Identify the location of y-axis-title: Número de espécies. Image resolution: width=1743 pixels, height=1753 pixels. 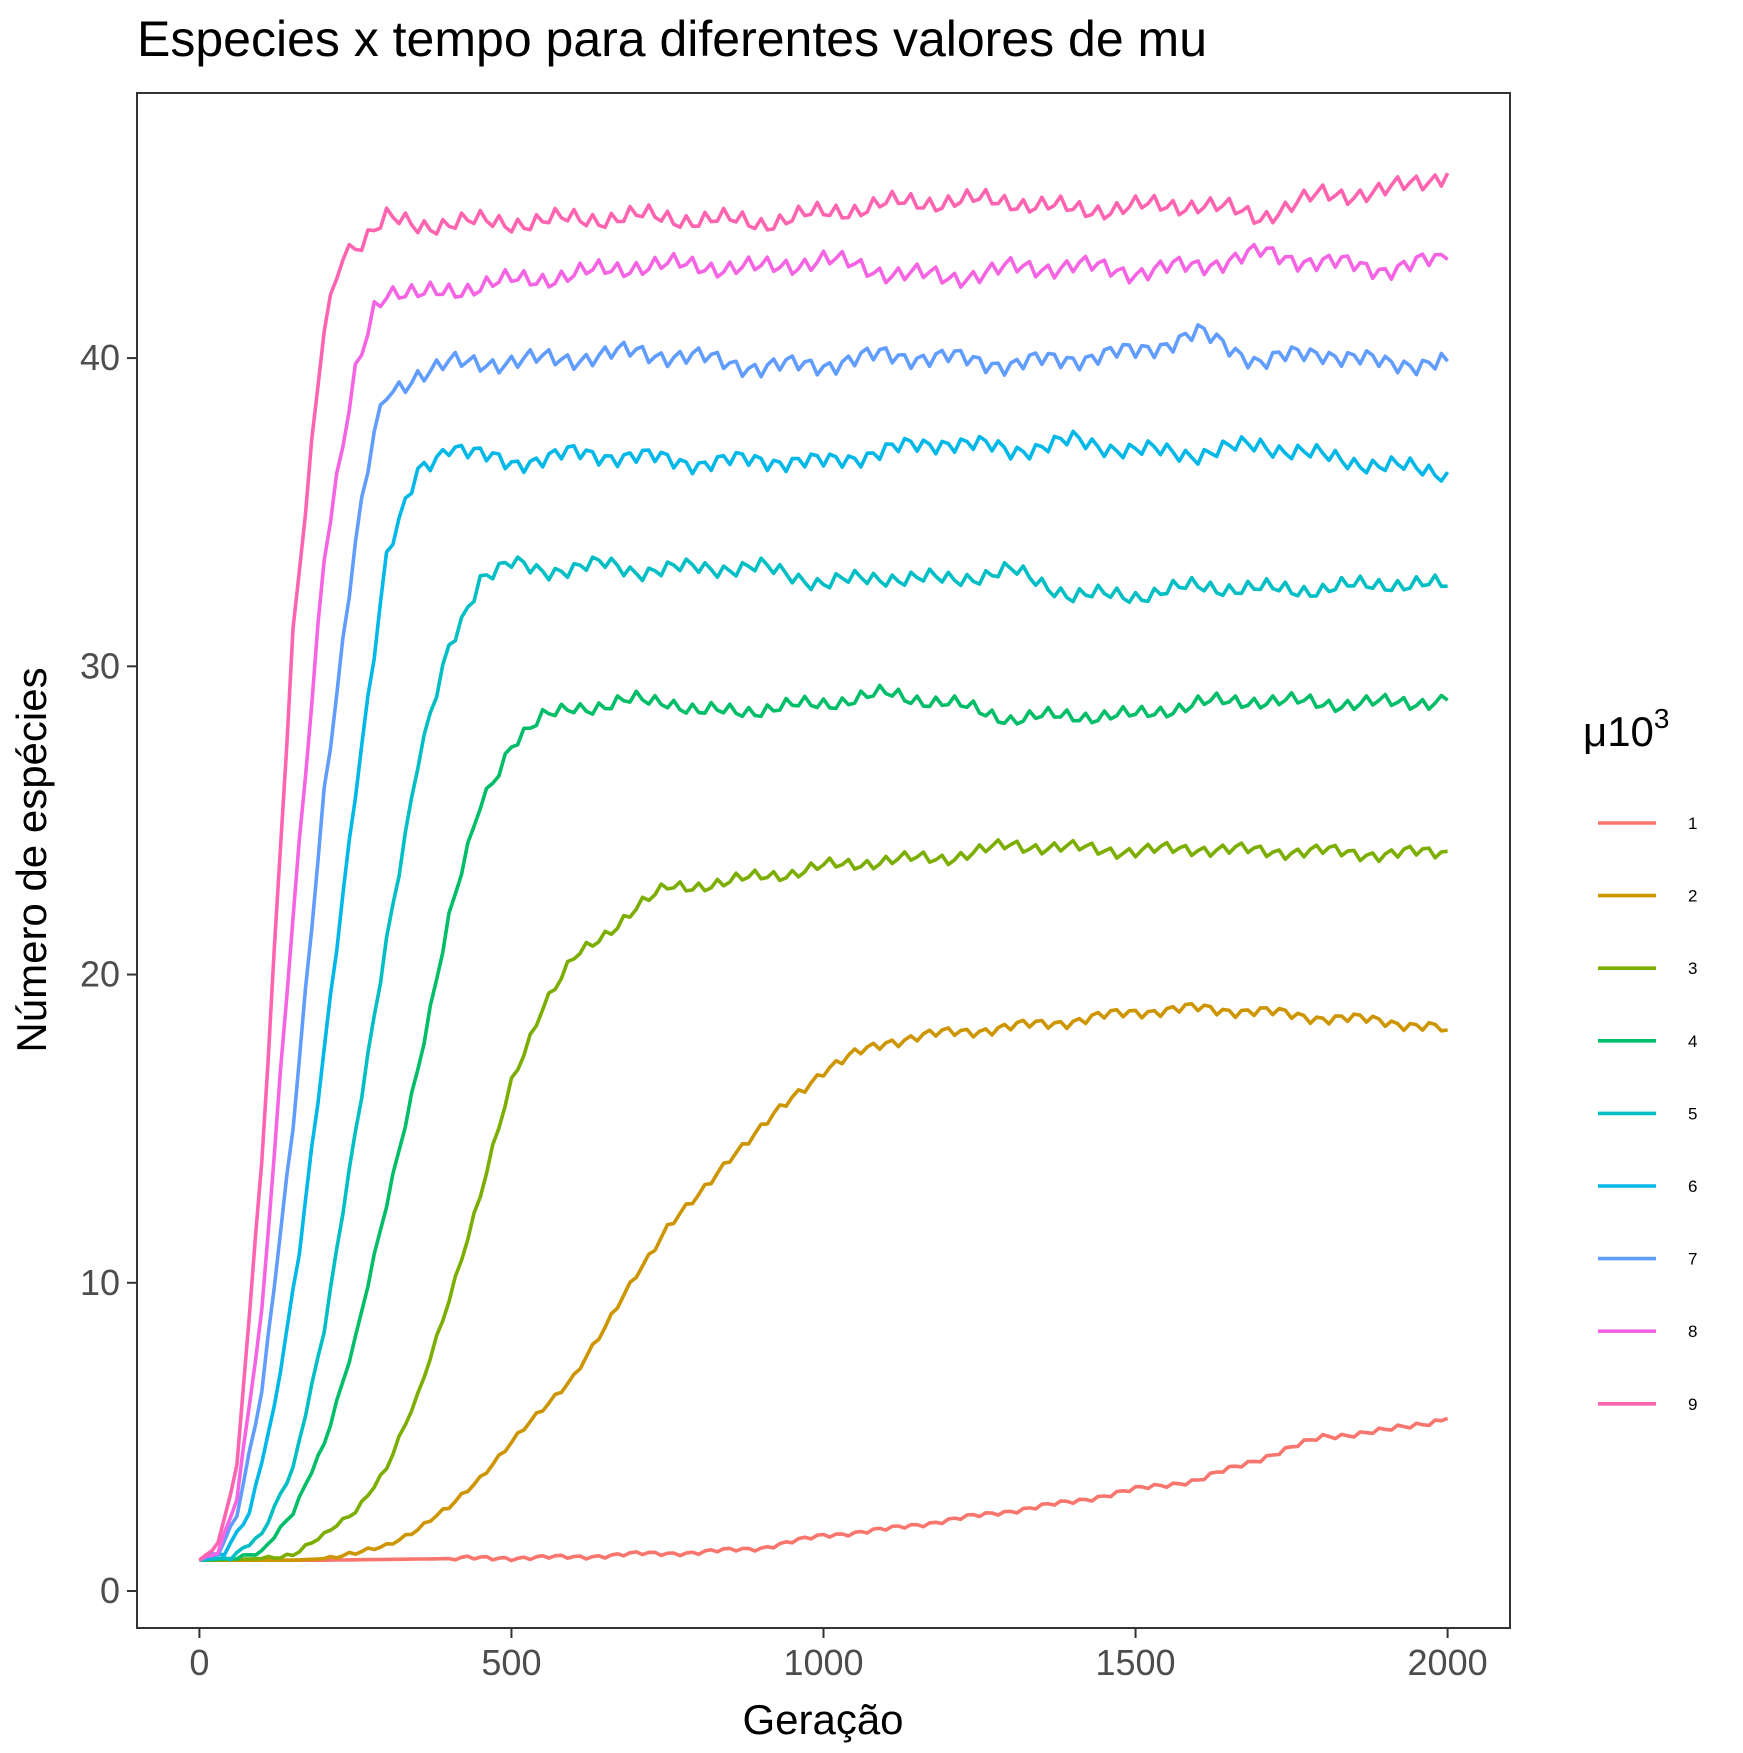
(31, 859).